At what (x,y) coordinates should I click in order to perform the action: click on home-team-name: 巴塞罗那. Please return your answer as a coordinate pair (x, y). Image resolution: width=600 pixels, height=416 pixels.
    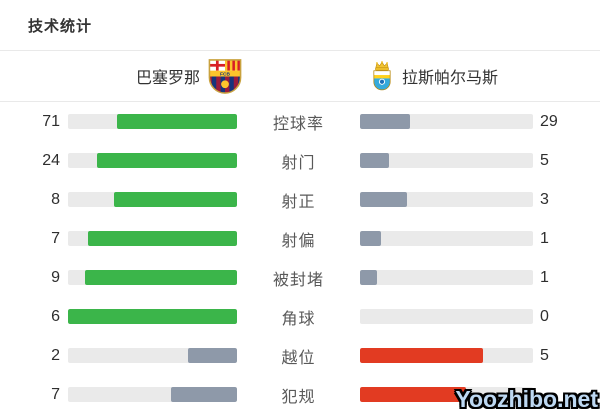
    Looking at the image, I should click on (167, 78).